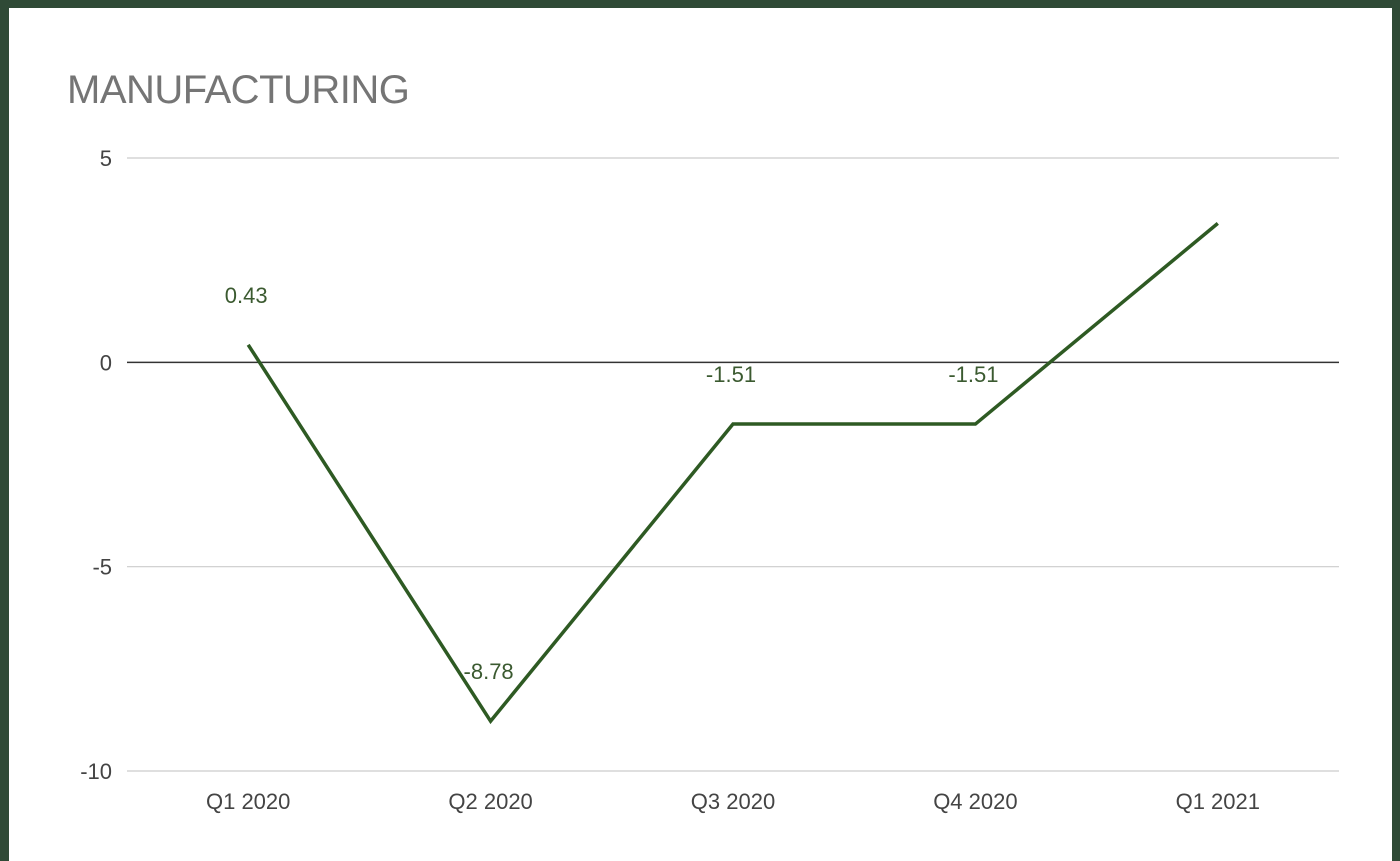  Describe the element at coordinates (106, 362) in the screenshot. I see `y-tick-label: 0` at that location.